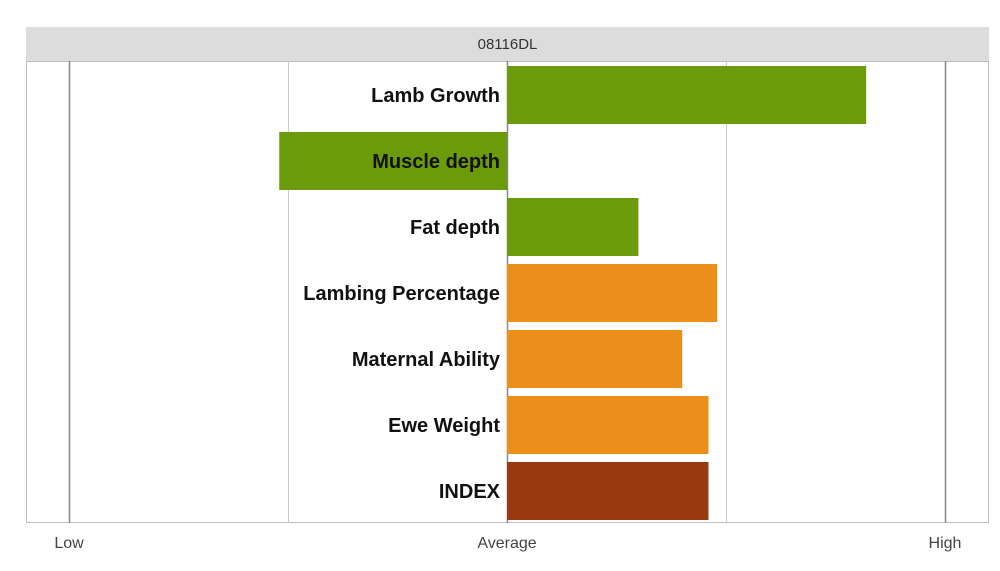 The width and height of the screenshot is (1000, 571). What do you see at coordinates (69, 543) in the screenshot?
I see `x-tick-label: Low` at bounding box center [69, 543].